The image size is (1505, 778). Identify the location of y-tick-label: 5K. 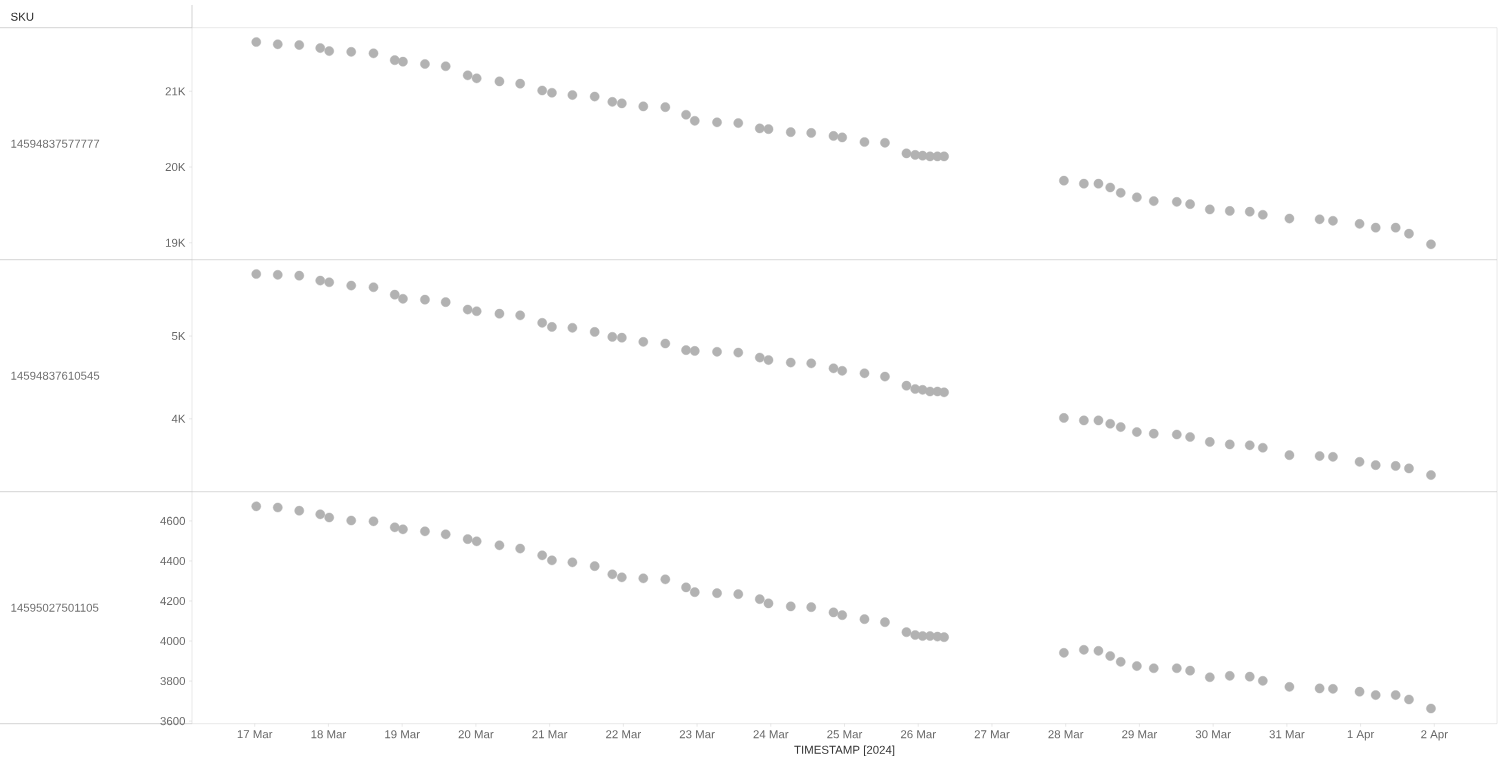
(178, 336).